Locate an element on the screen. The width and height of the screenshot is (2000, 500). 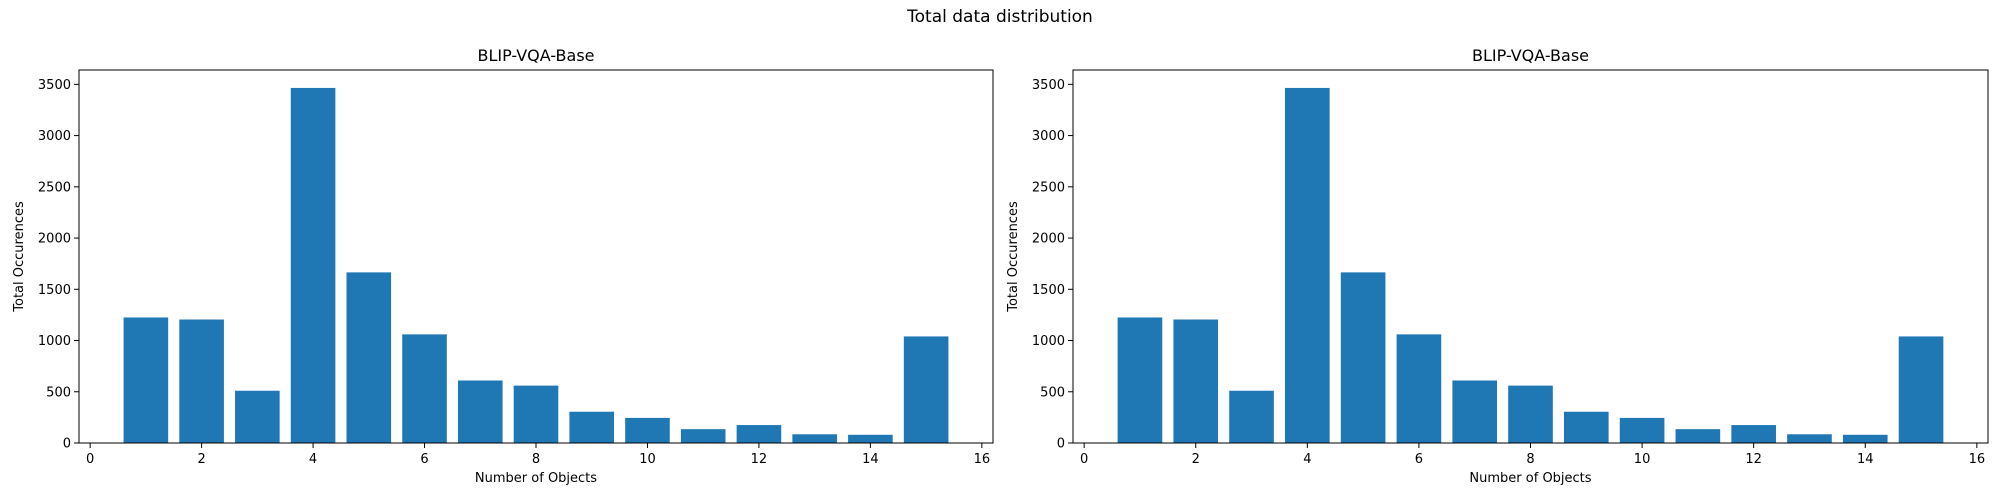
figure-title: Total data distribution is located at coordinates (1000, 17).